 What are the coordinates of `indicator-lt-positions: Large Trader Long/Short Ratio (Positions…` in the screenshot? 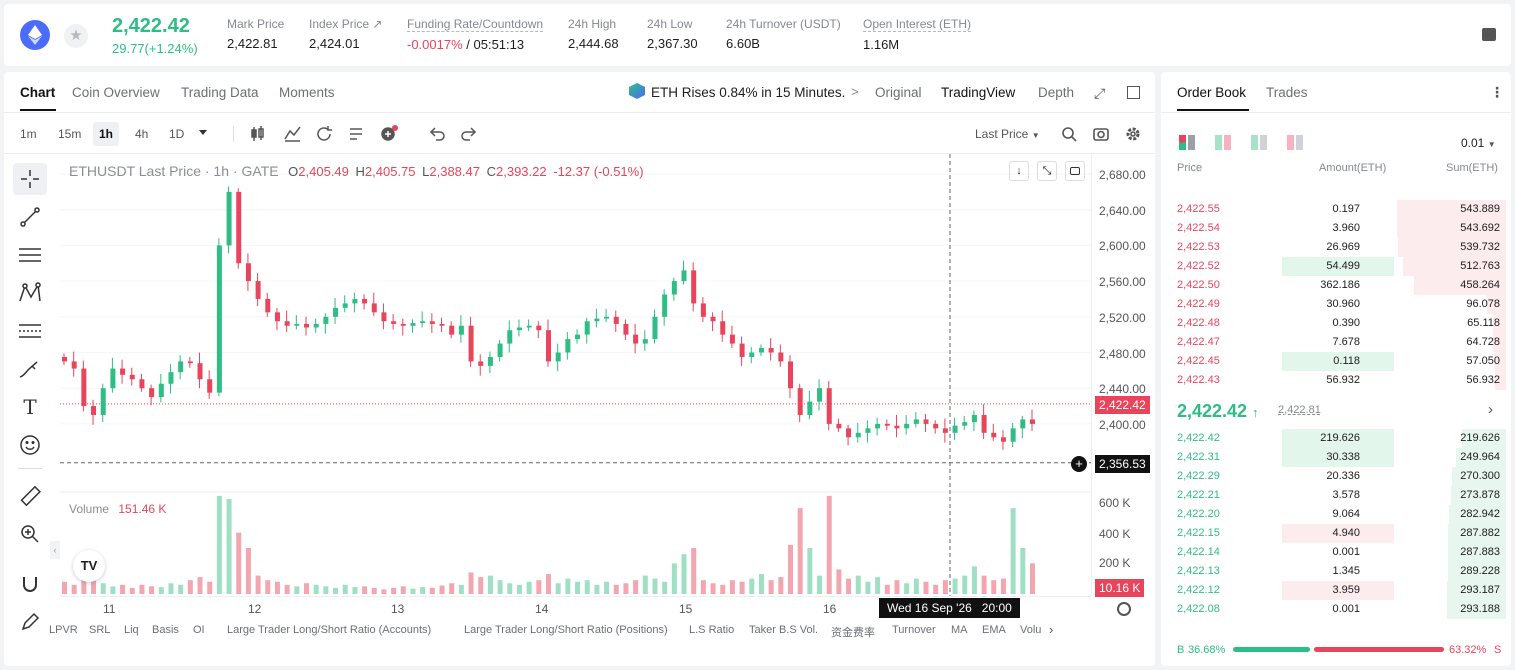 It's located at (566, 630).